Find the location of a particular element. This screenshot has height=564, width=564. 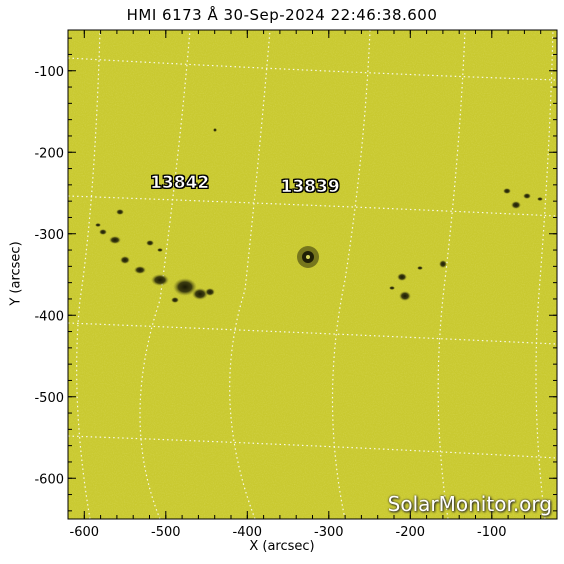

sunspot-group-center is located at coordinates (418, 280).